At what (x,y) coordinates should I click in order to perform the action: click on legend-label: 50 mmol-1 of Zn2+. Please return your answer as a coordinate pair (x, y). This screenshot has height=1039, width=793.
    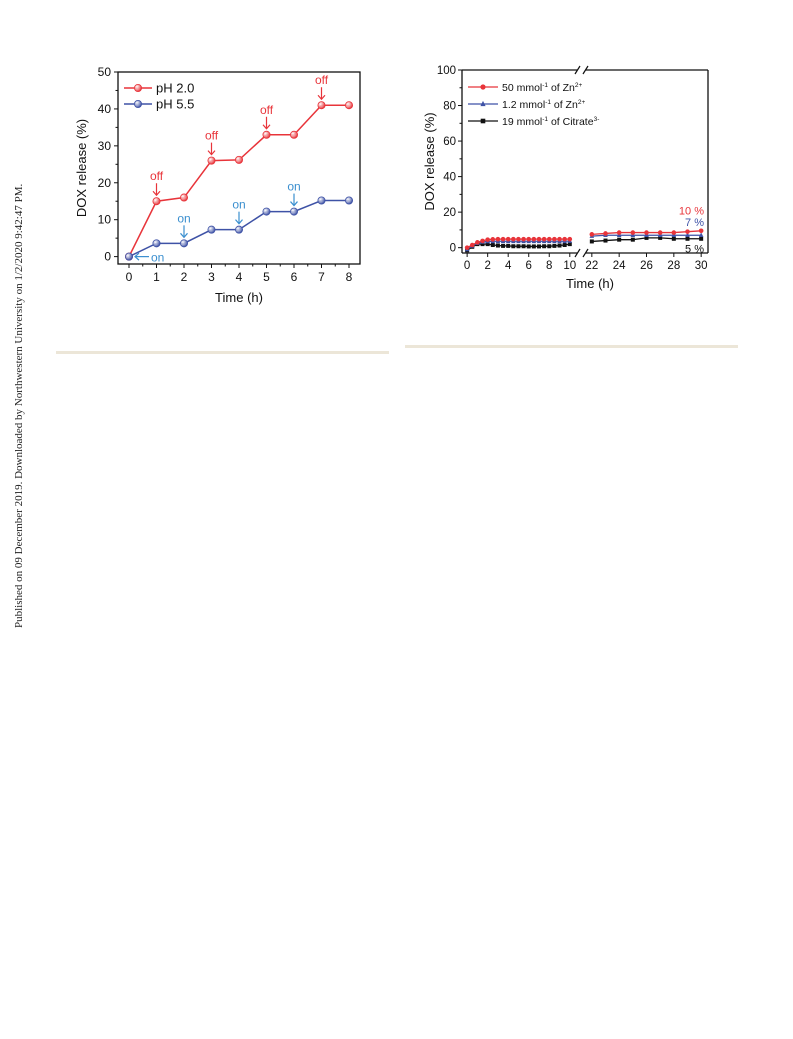
    Looking at the image, I should click on (542, 88).